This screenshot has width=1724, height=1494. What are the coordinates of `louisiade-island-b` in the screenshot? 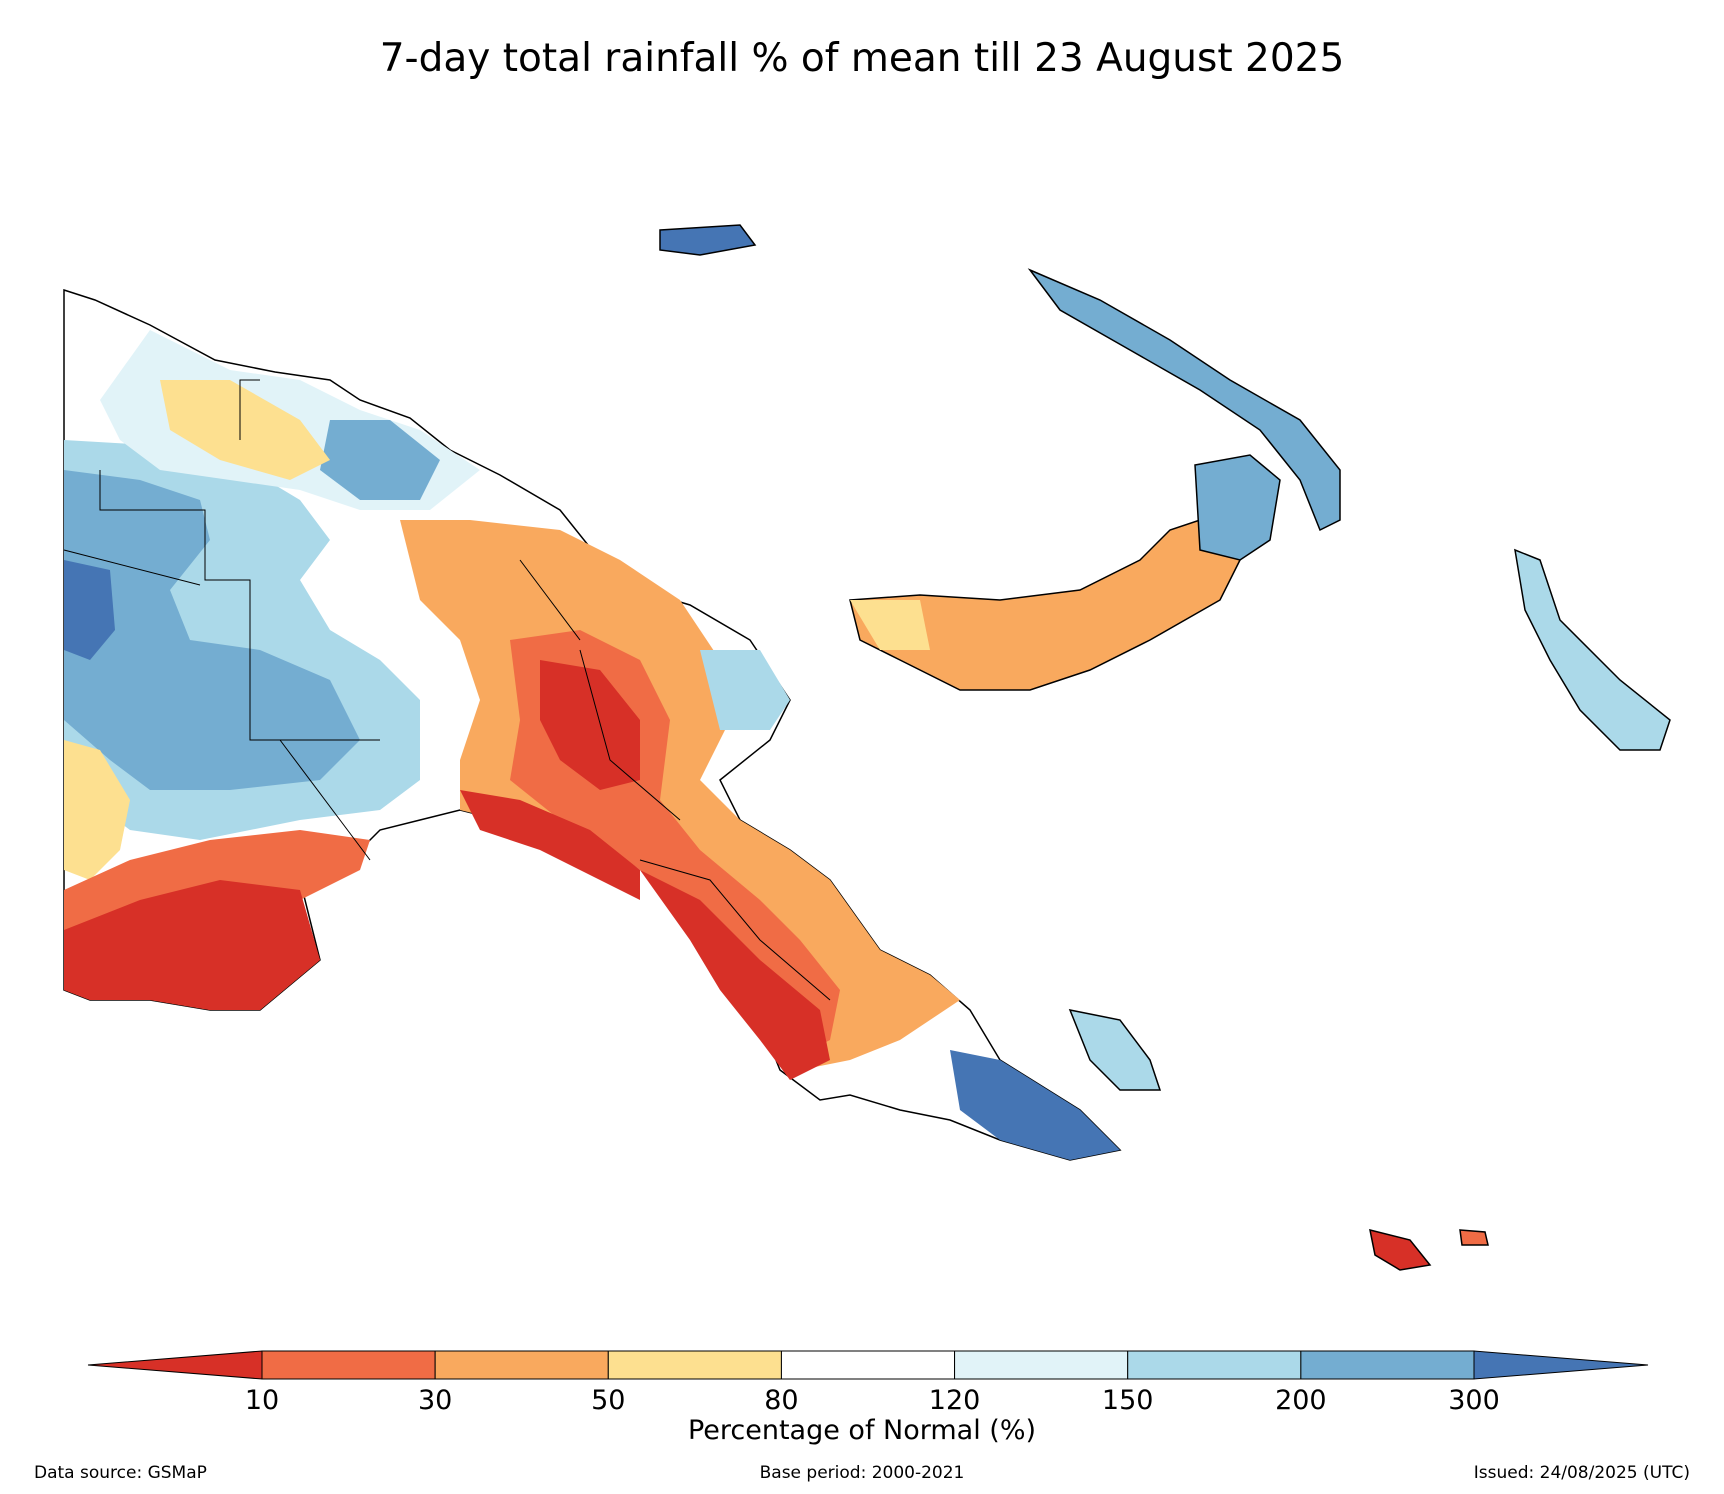 It's located at (1474, 1237).